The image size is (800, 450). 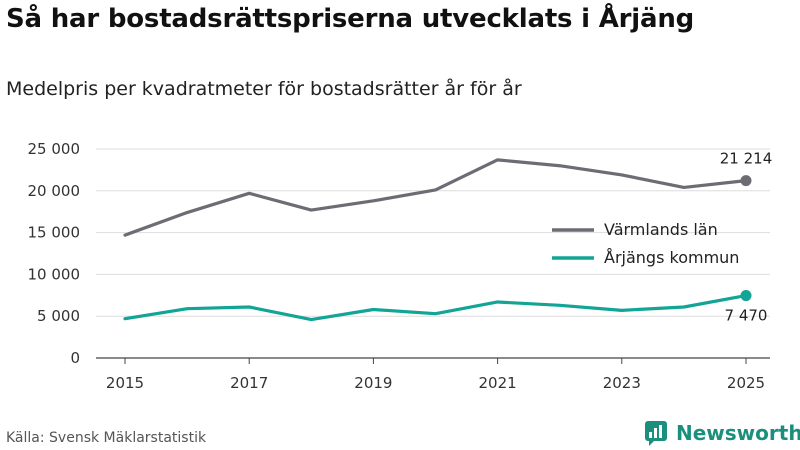 I want to click on newsworthy-logo: Newsworthy, so click(x=722, y=433).